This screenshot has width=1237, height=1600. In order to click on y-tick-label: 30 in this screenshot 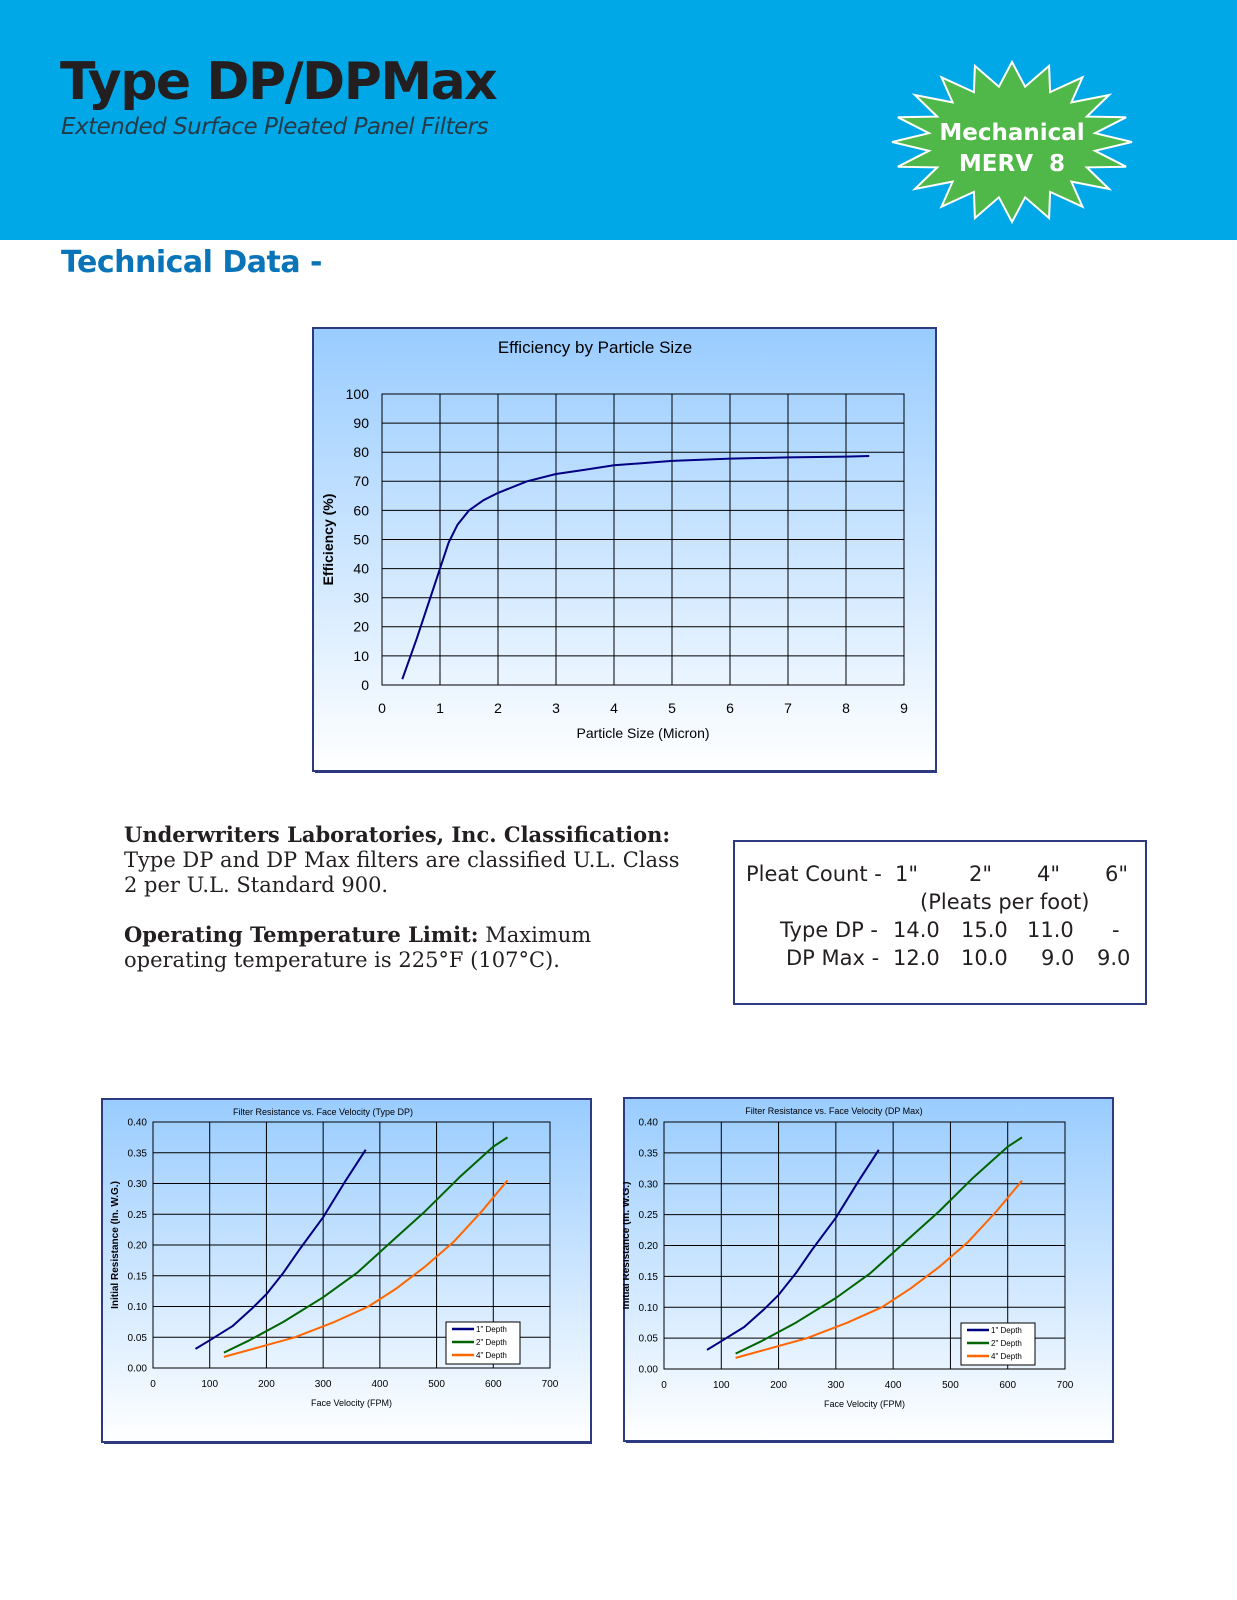, I will do `click(361, 598)`.